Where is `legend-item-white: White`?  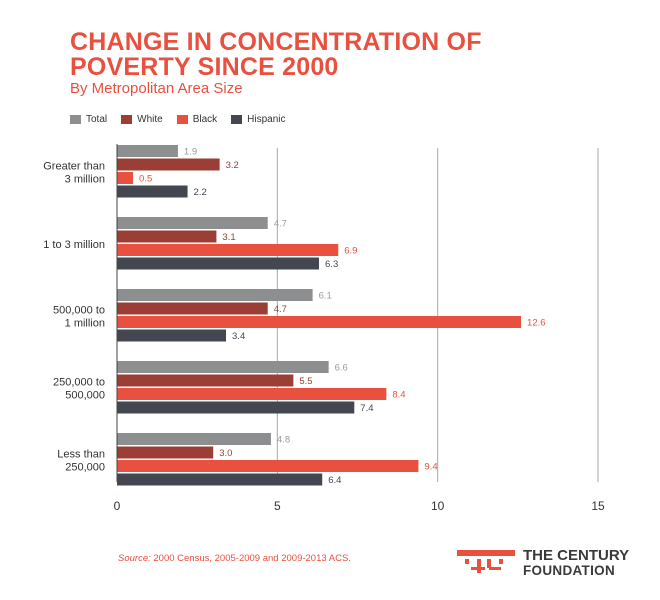
legend-item-white: White is located at coordinates (142, 119).